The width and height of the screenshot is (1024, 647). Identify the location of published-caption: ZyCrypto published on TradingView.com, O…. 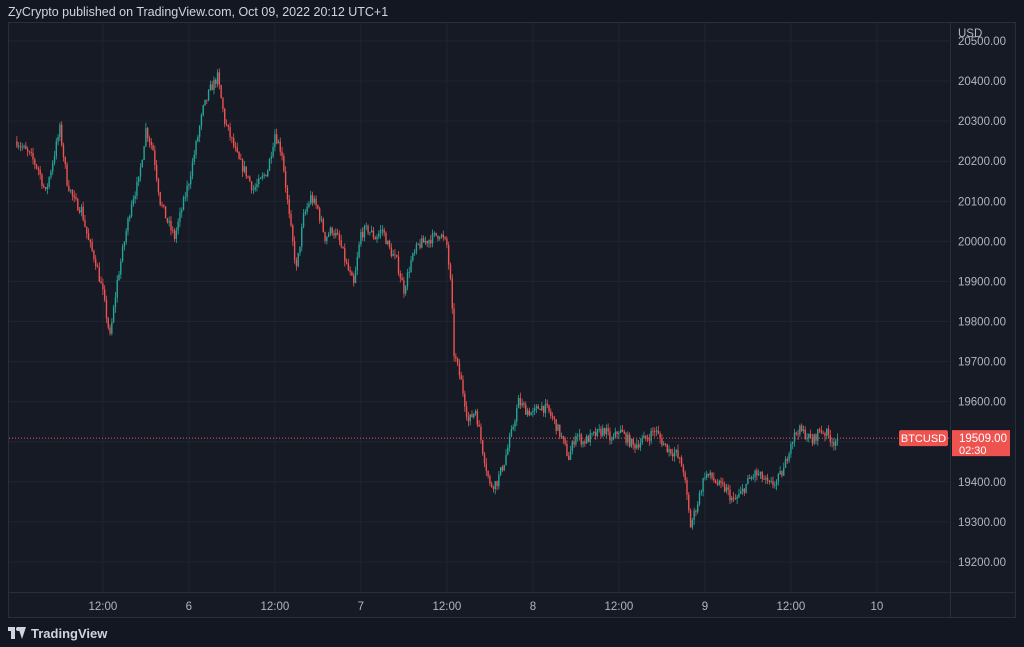
(198, 12).